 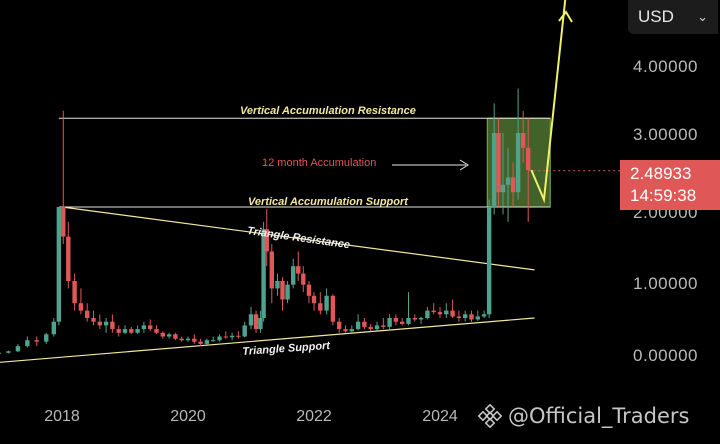 What do you see at coordinates (490, 416) in the screenshot?
I see `binance-logo-icon` at bounding box center [490, 416].